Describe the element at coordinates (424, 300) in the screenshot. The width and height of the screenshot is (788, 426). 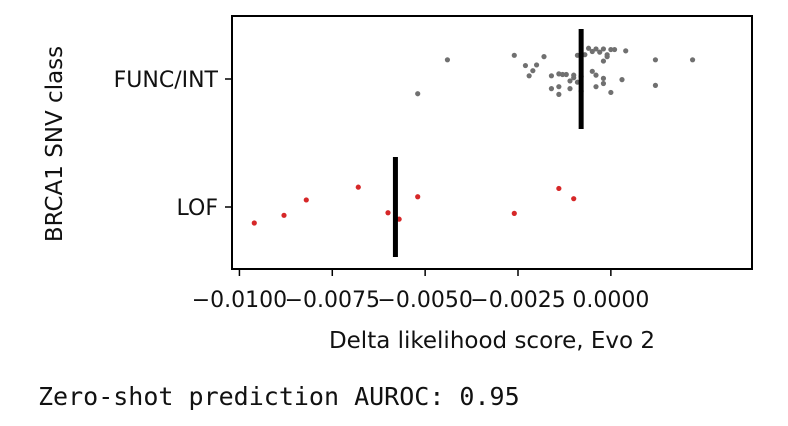
I see `x-tick-label: −0.0050` at that location.